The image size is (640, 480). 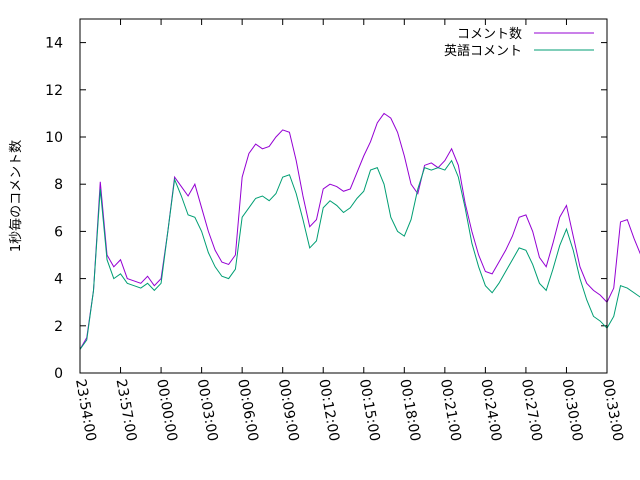 What do you see at coordinates (58, 327) in the screenshot?
I see `y-tick-label: 2` at bounding box center [58, 327].